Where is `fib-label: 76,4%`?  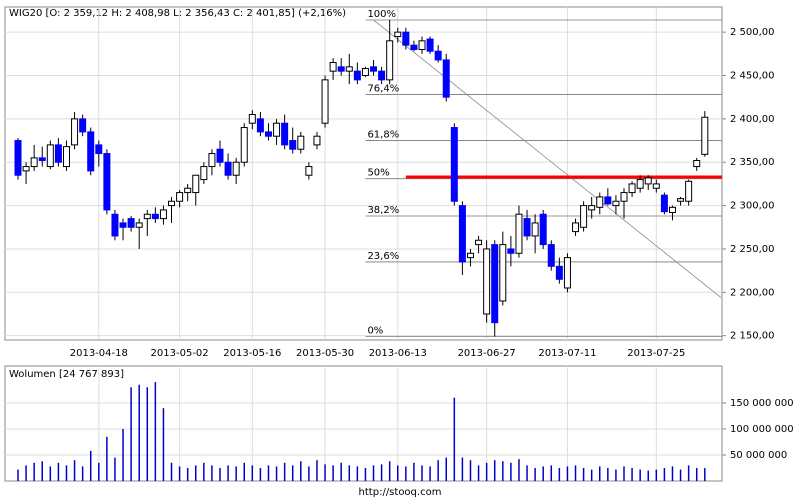 fib-label: 76,4% is located at coordinates (383, 89).